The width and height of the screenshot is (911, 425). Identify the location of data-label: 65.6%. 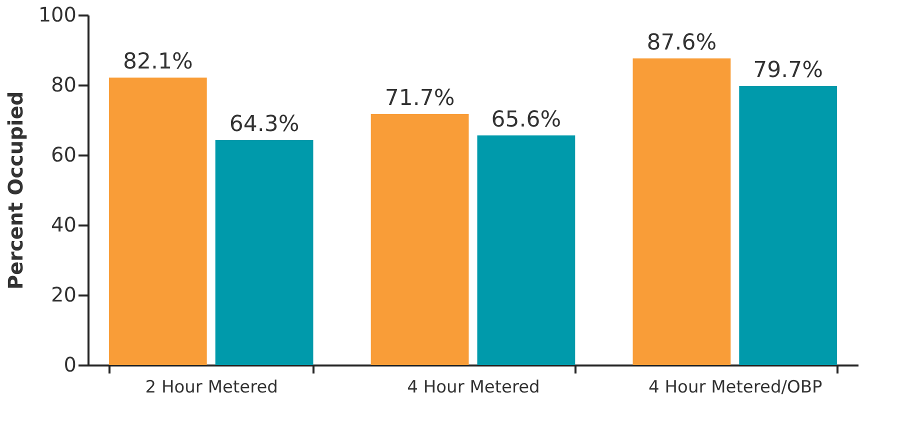
(526, 119).